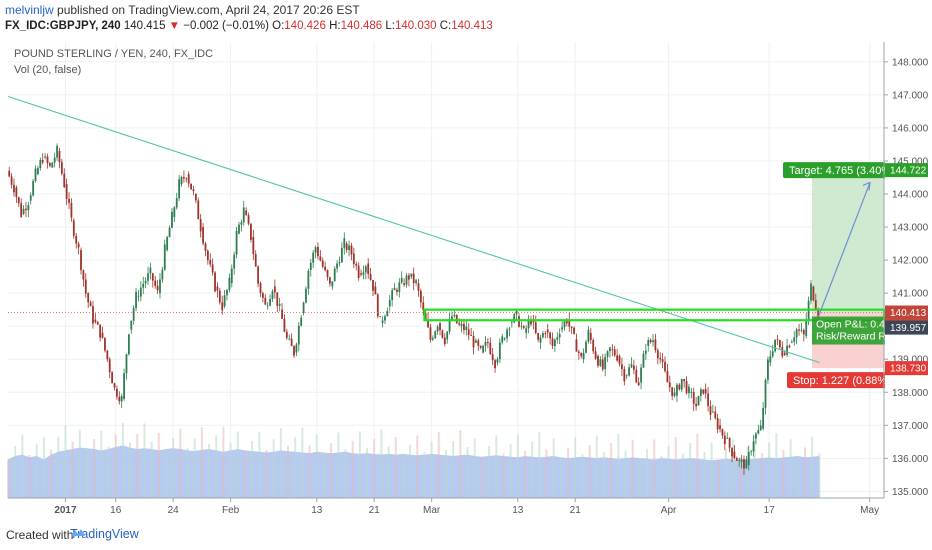  Describe the element at coordinates (910, 95) in the screenshot. I see `price-tick-label: 147.000` at that location.